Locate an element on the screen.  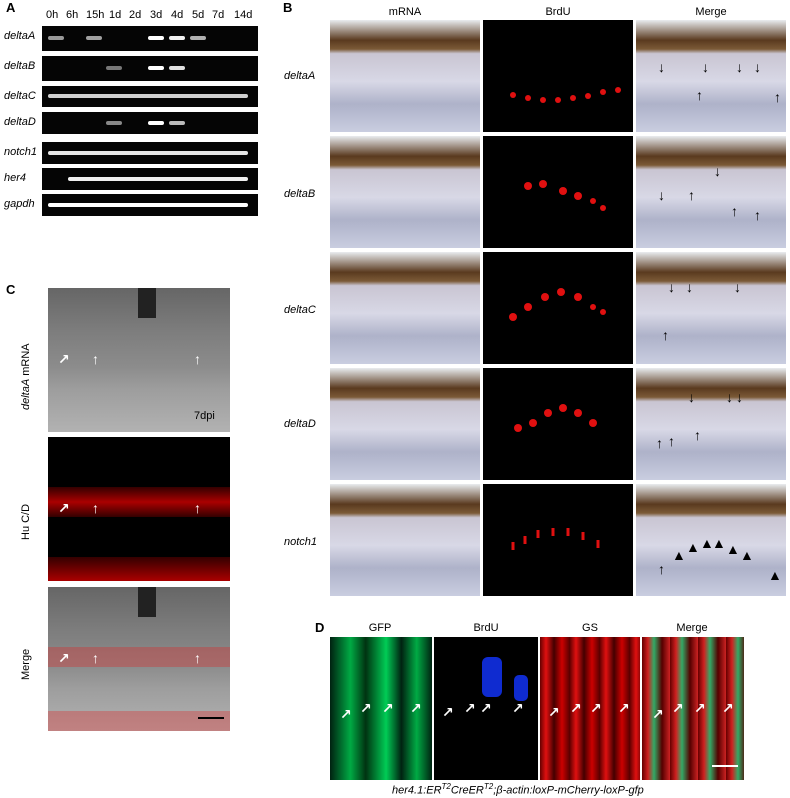
c-image-0: ↗ ↑ ↑ 7dpi is located at coordinates (139, 360).